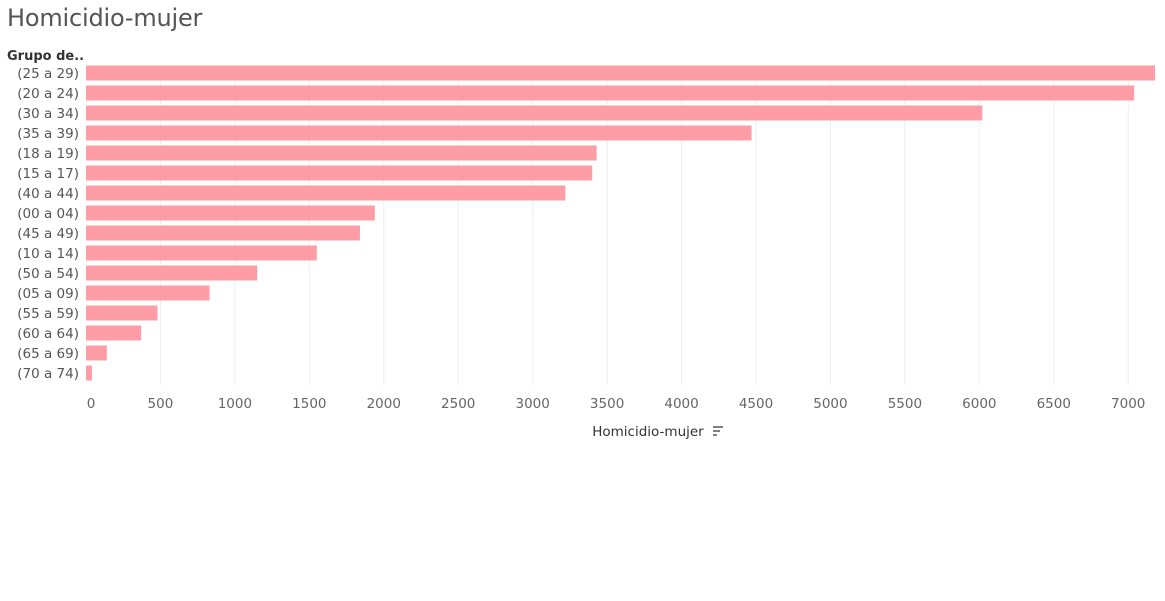  What do you see at coordinates (384, 404) in the screenshot?
I see `x-tick-label: 2000` at bounding box center [384, 404].